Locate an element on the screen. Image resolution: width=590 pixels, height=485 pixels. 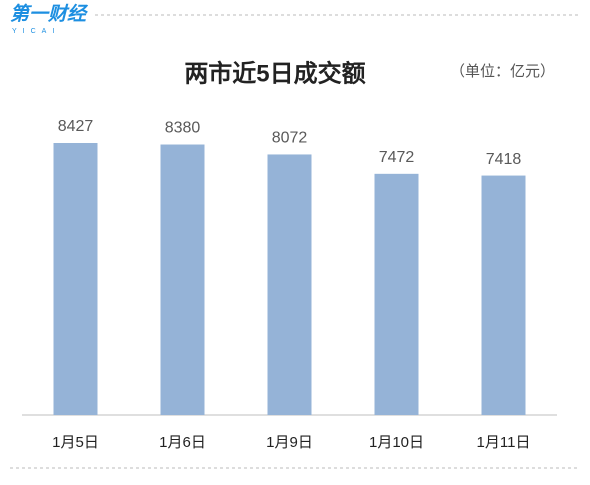
data-label: 7418 is located at coordinates (504, 159).